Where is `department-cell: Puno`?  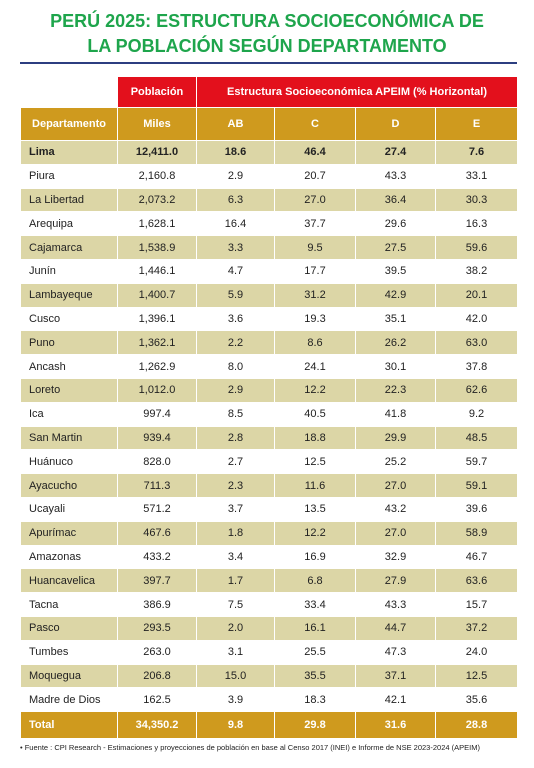
department-cell: Puno is located at coordinates (69, 343).